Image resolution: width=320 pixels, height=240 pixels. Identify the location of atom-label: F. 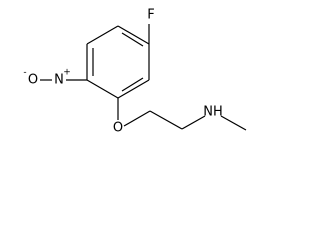
(150, 15).